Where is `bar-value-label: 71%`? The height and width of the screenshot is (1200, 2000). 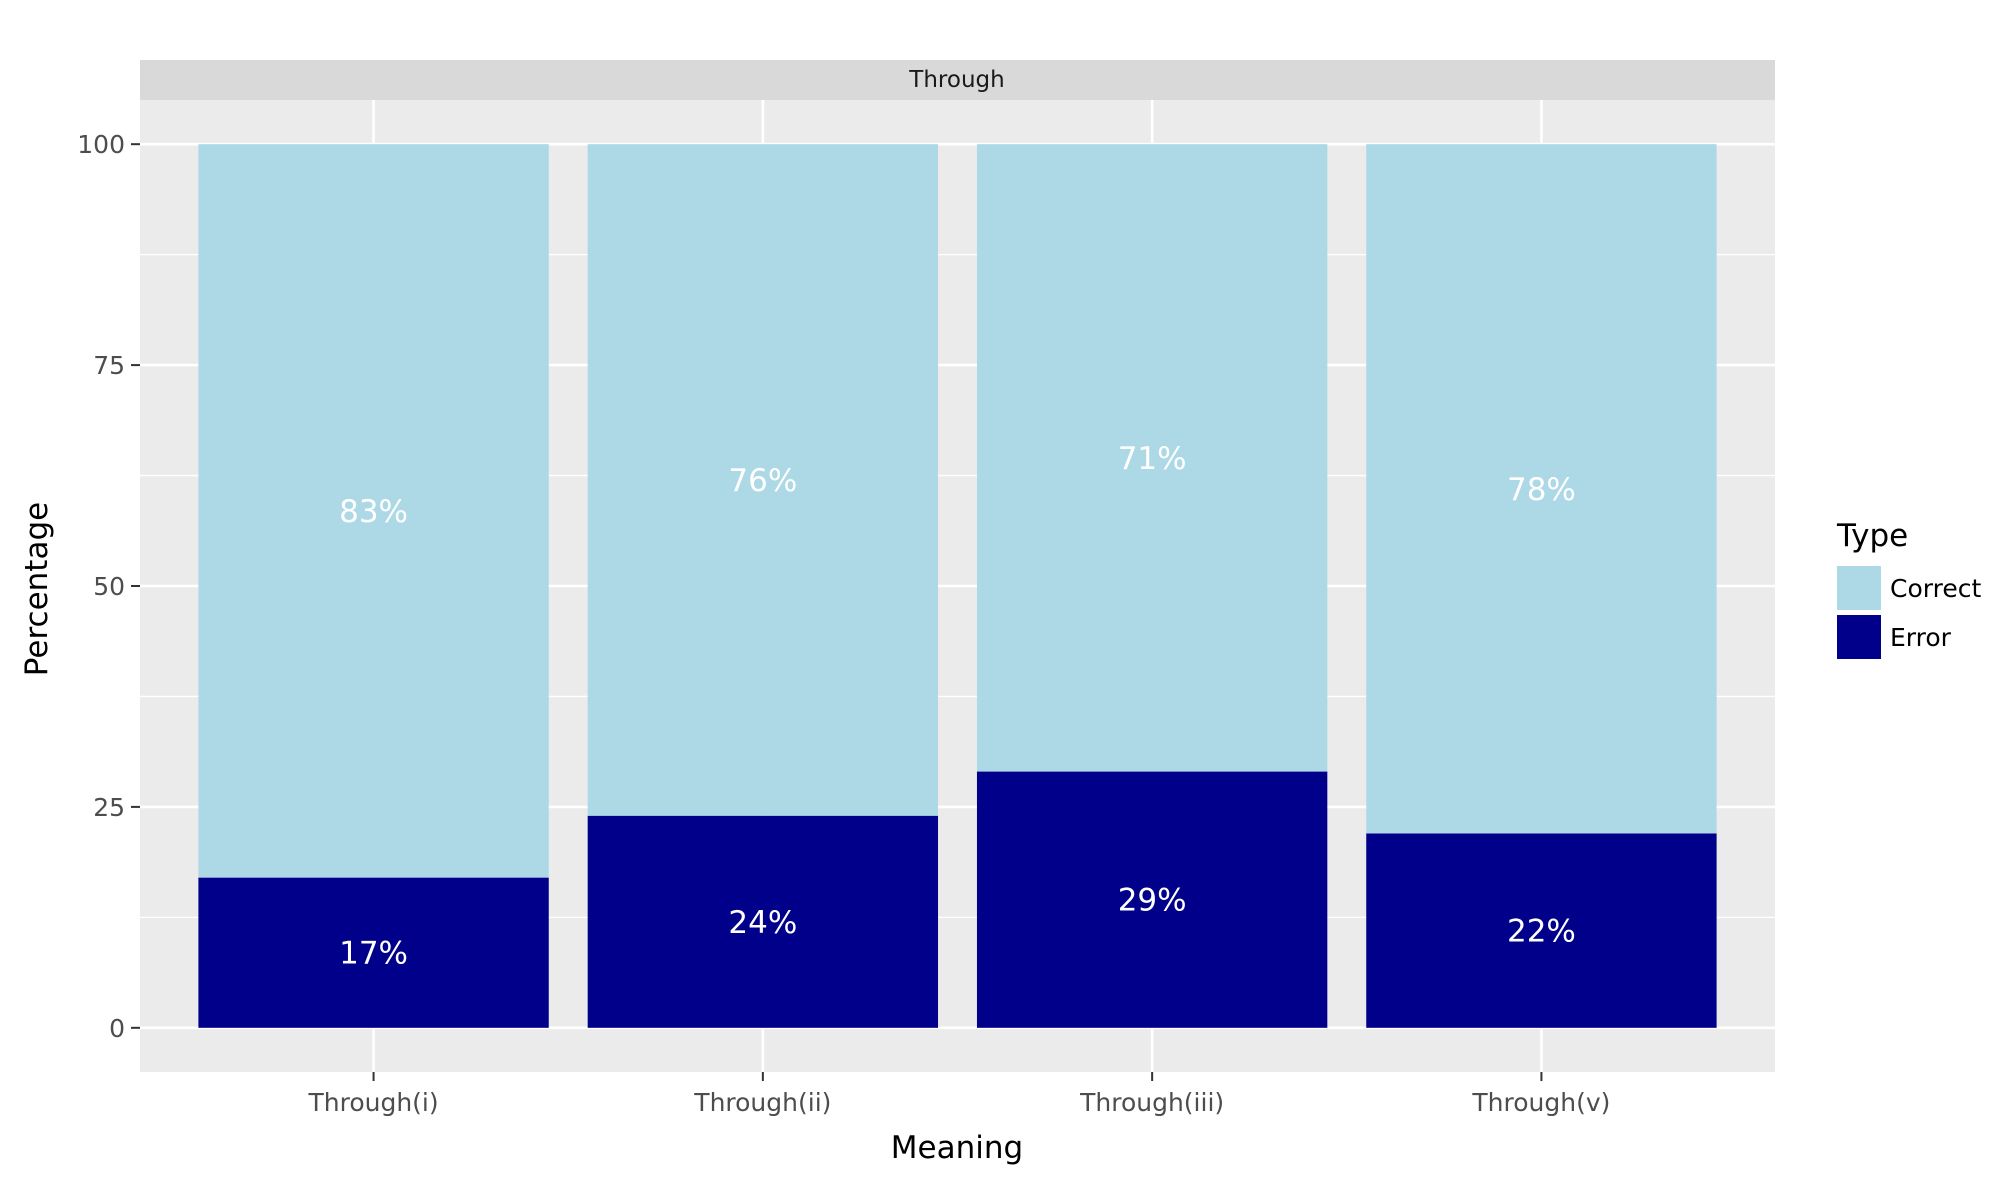 bar-value-label: 71% is located at coordinates (1152, 459).